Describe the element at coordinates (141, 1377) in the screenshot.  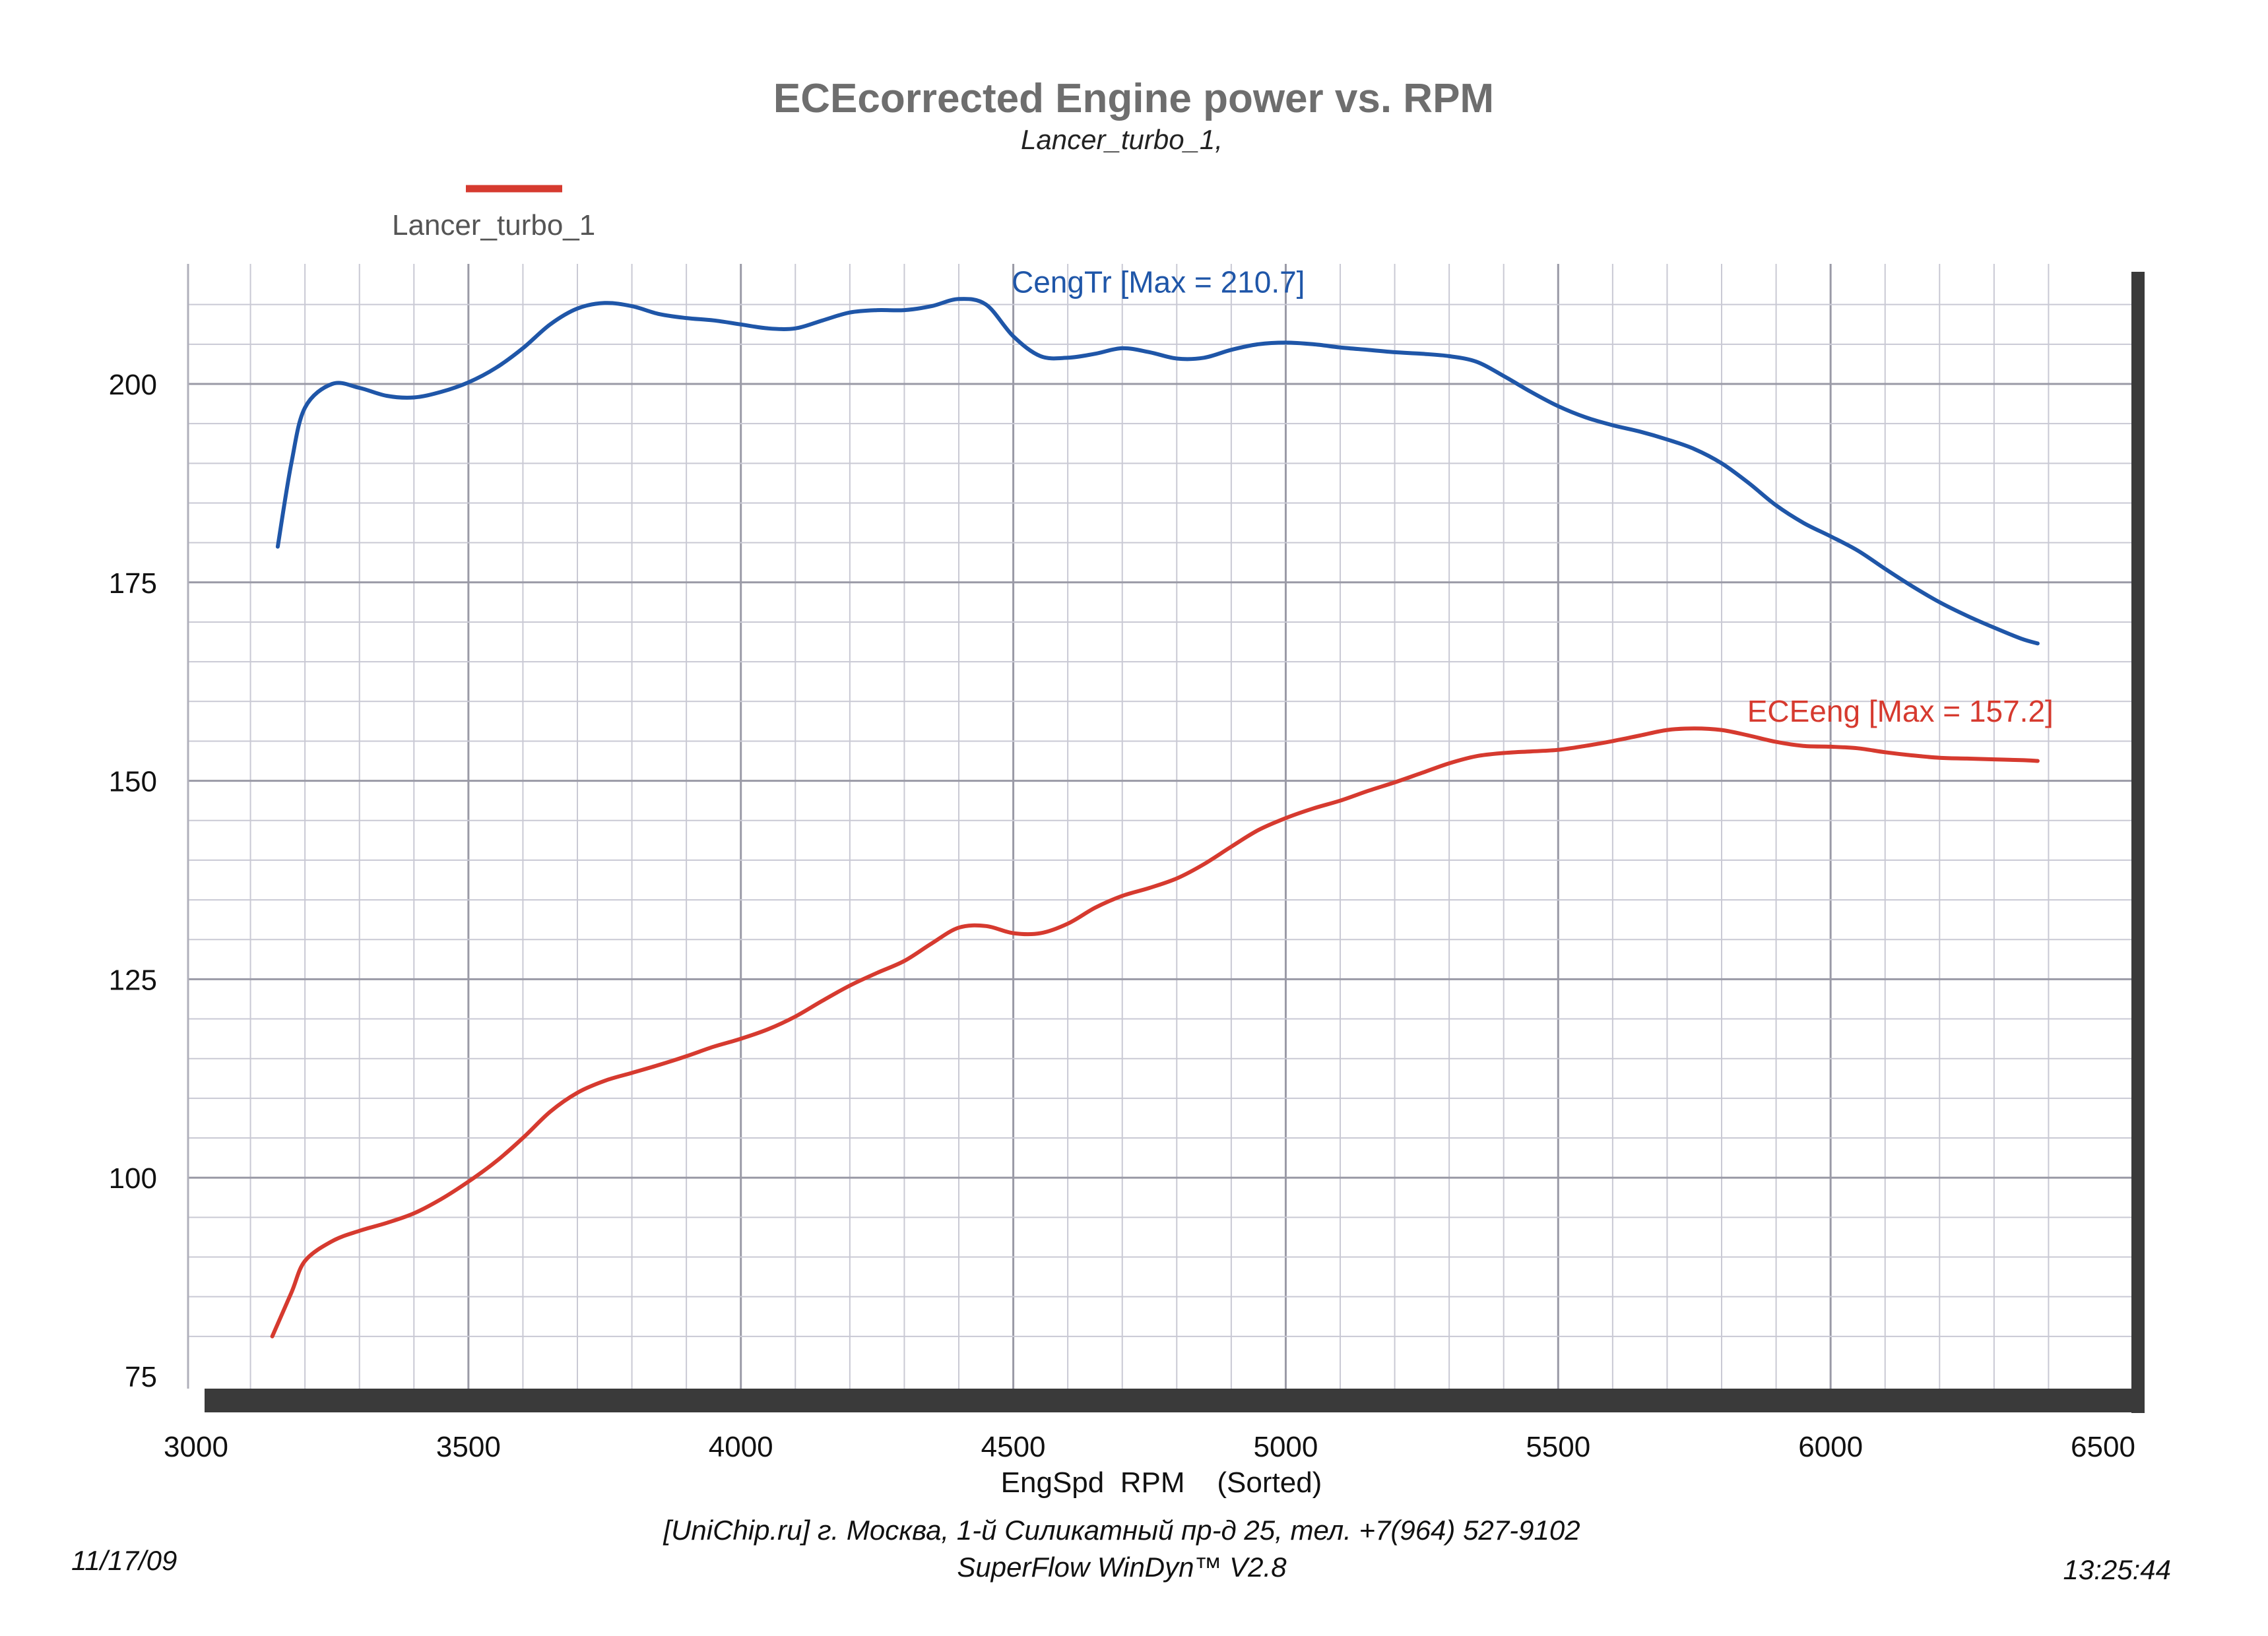
I see `y-tick-label: 75` at that location.